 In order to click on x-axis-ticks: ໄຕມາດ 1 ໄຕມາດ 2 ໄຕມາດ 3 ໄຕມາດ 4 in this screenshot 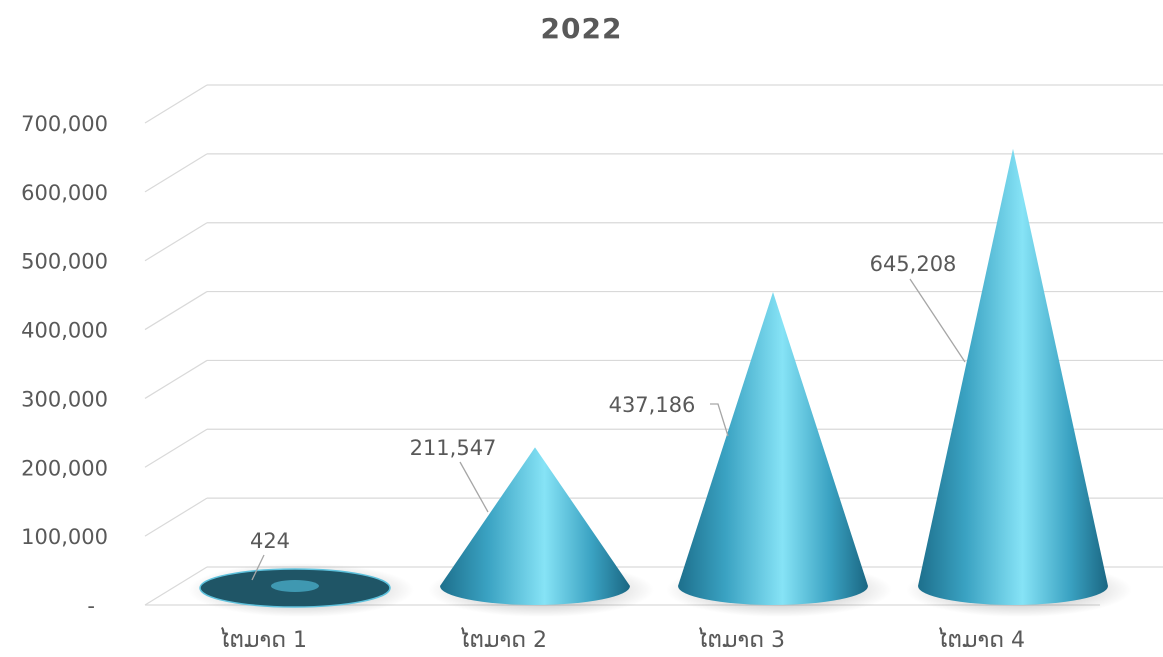, I will do `click(622, 640)`.